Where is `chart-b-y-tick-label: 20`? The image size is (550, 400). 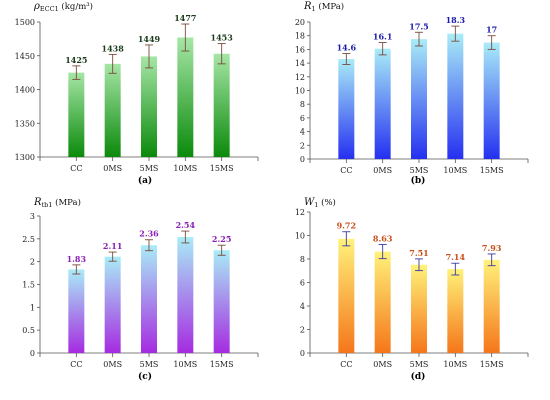
chart-b-y-tick-label: 20 is located at coordinates (300, 22).